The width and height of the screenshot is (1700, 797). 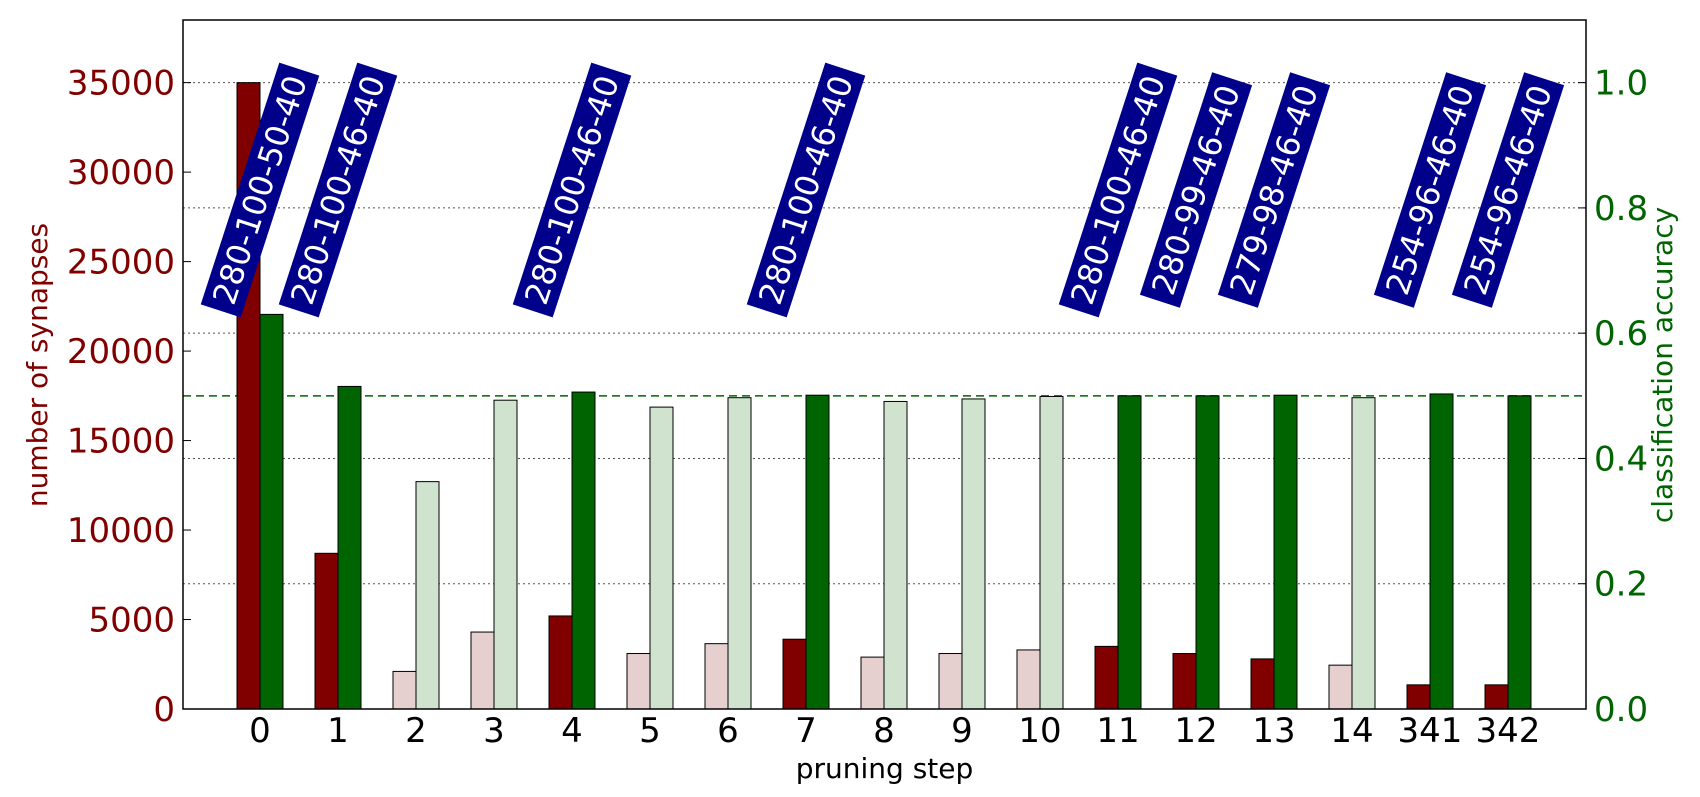 I want to click on x-tick-label: 341, so click(x=1430, y=731).